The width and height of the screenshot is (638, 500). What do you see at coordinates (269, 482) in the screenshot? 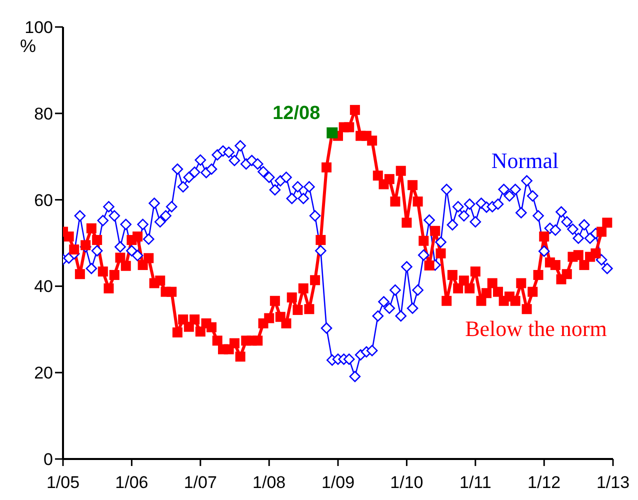
I see `x-tick-label: 1/08` at bounding box center [269, 482].